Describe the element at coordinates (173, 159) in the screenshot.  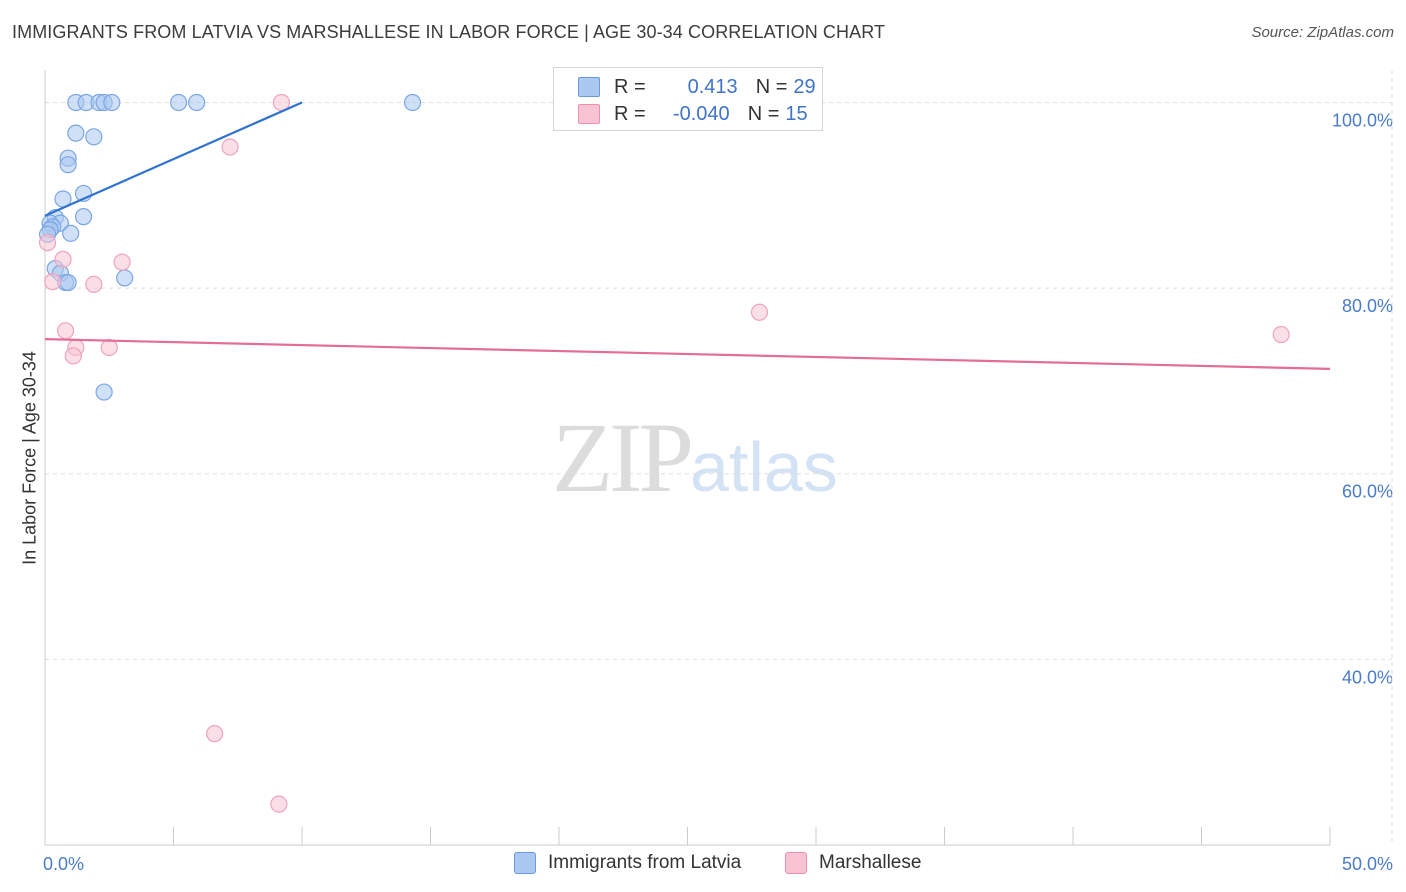
I see `trend-line-latvia` at that location.